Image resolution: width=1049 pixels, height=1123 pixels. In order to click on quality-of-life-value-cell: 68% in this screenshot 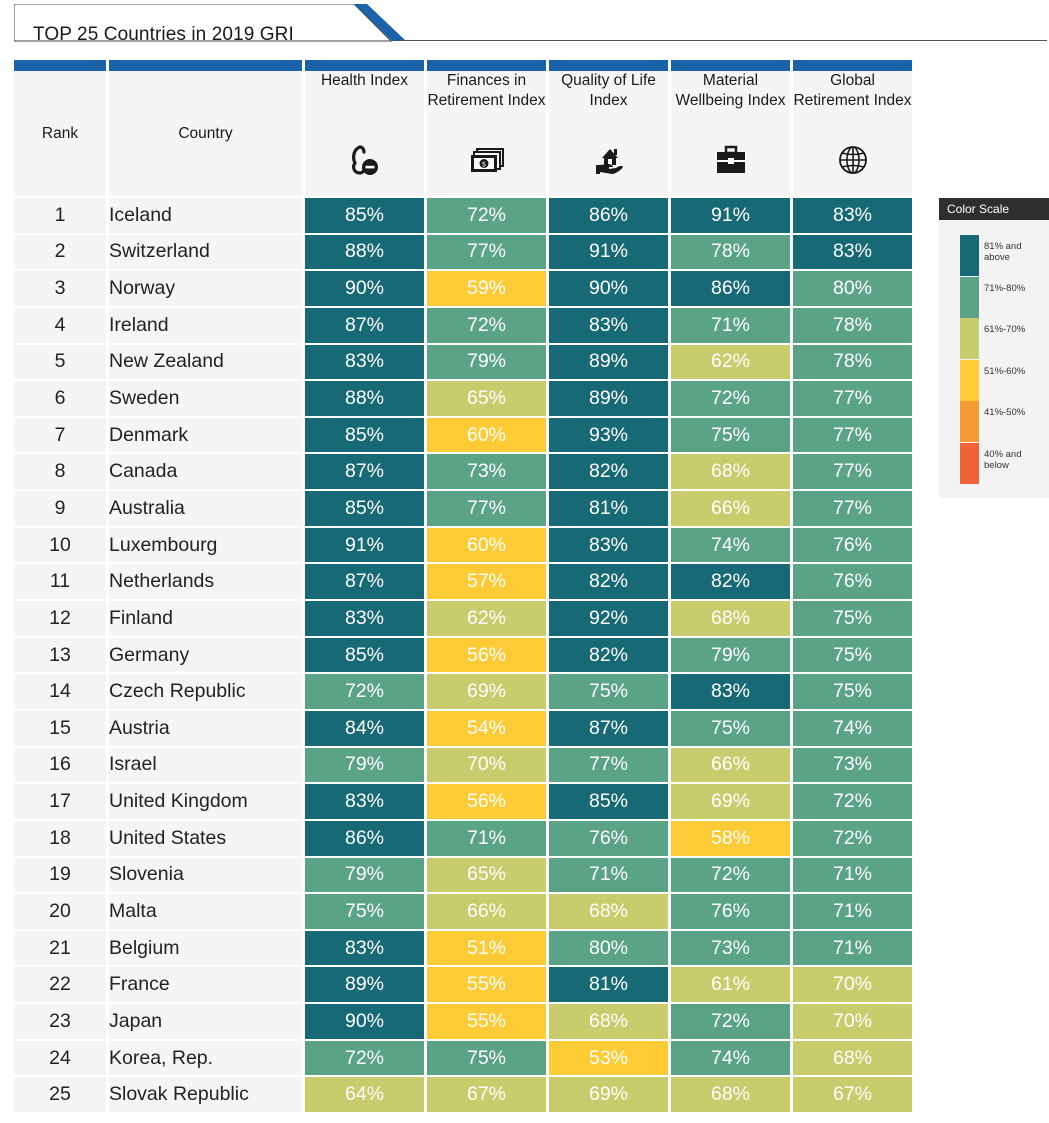, I will do `click(610, 910)`.